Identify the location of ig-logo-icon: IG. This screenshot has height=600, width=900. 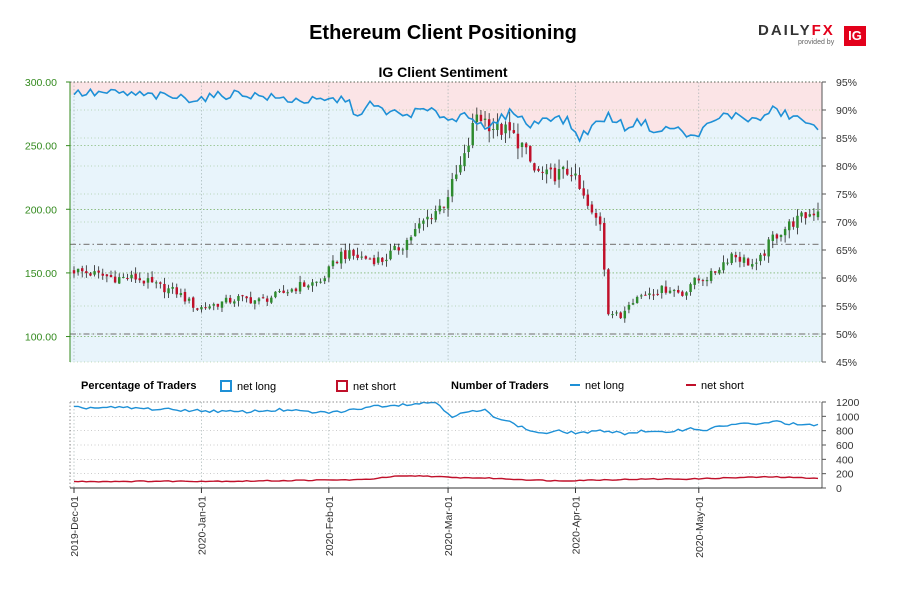
(855, 36).